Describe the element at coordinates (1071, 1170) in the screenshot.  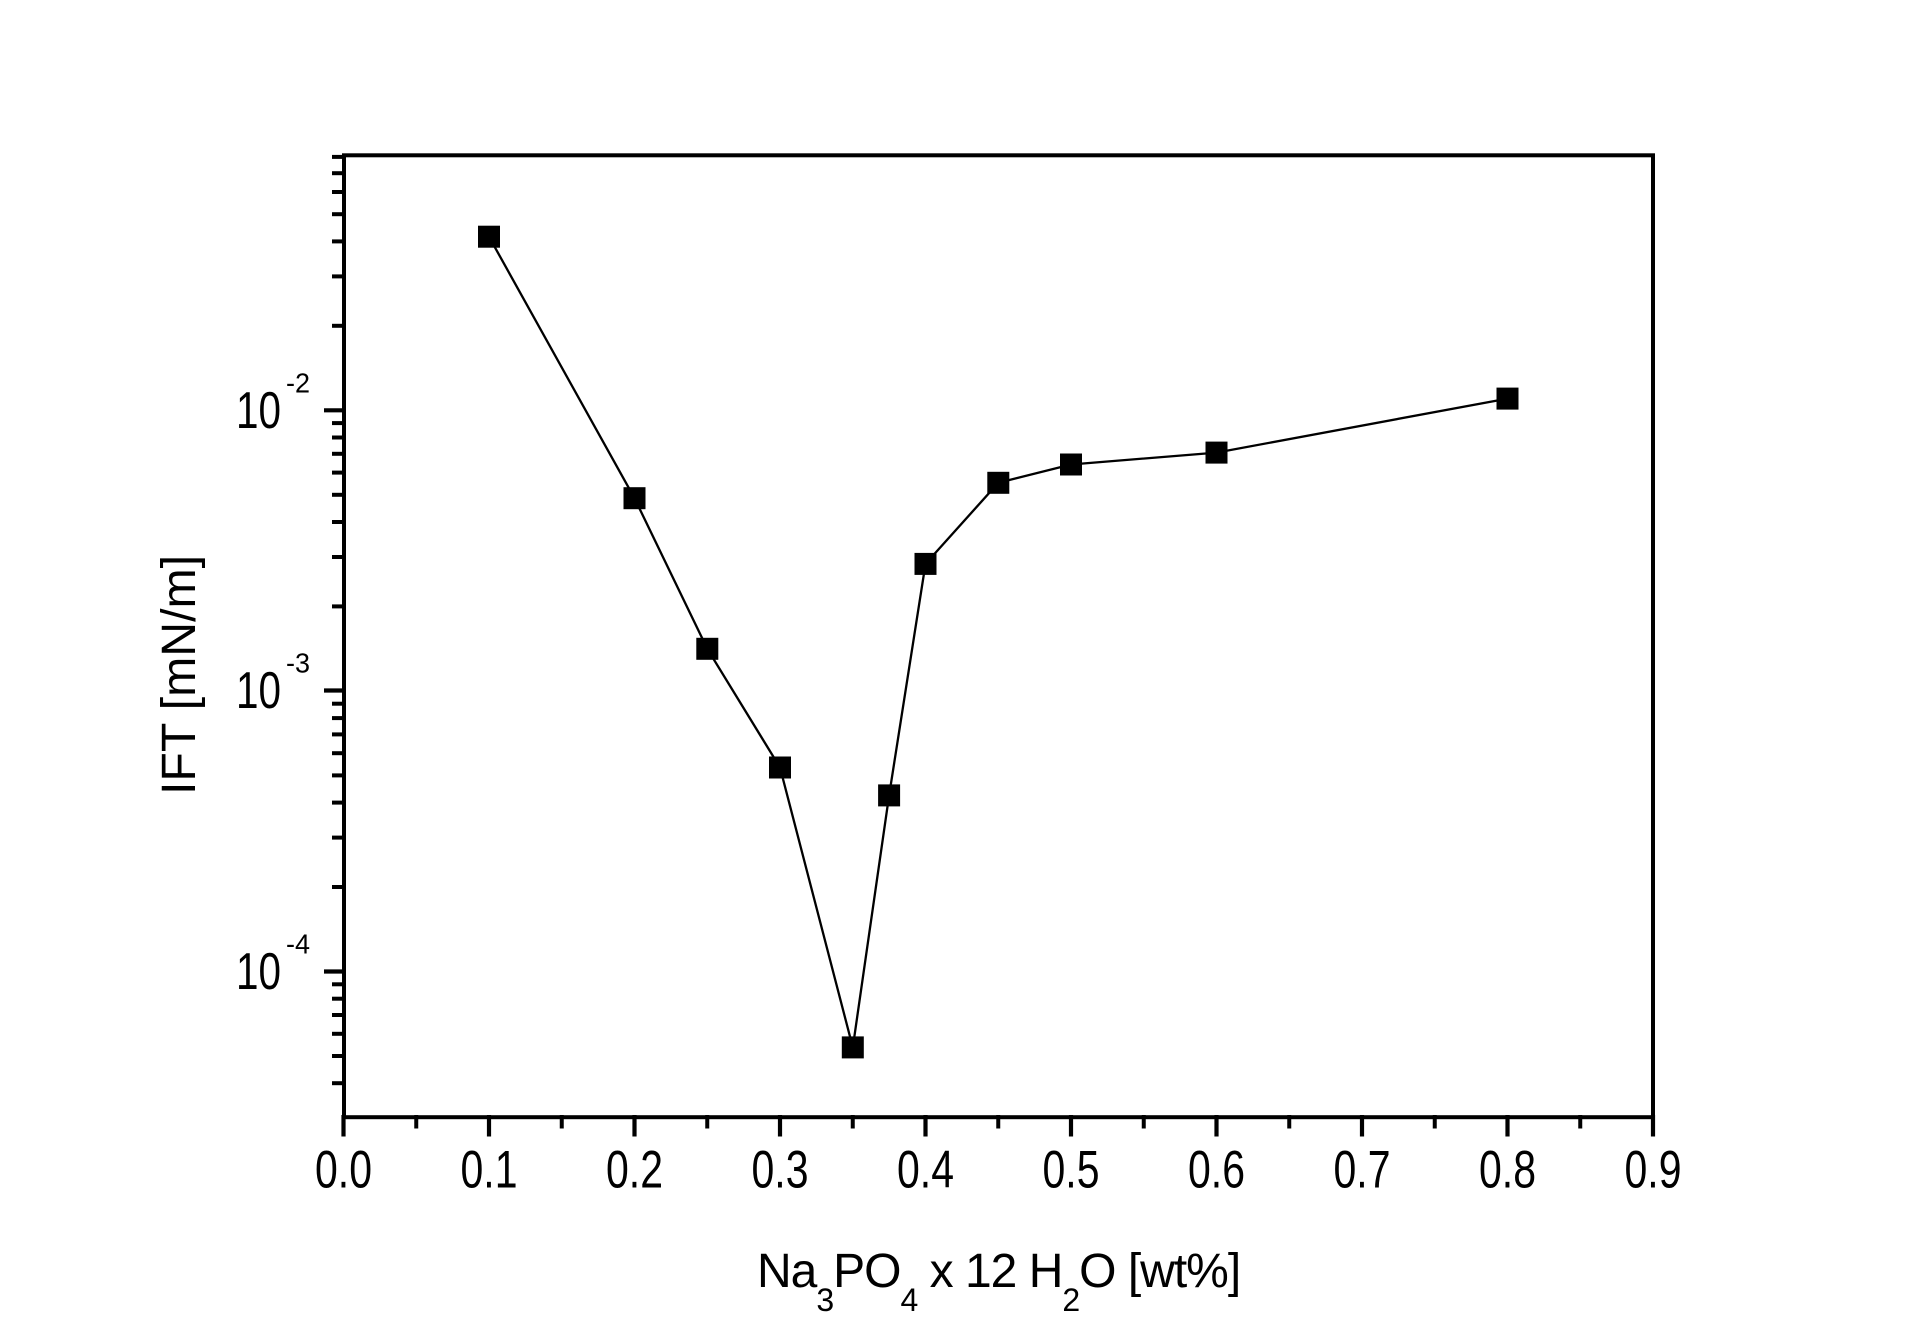
I see `svg-text: 0.5` at that location.